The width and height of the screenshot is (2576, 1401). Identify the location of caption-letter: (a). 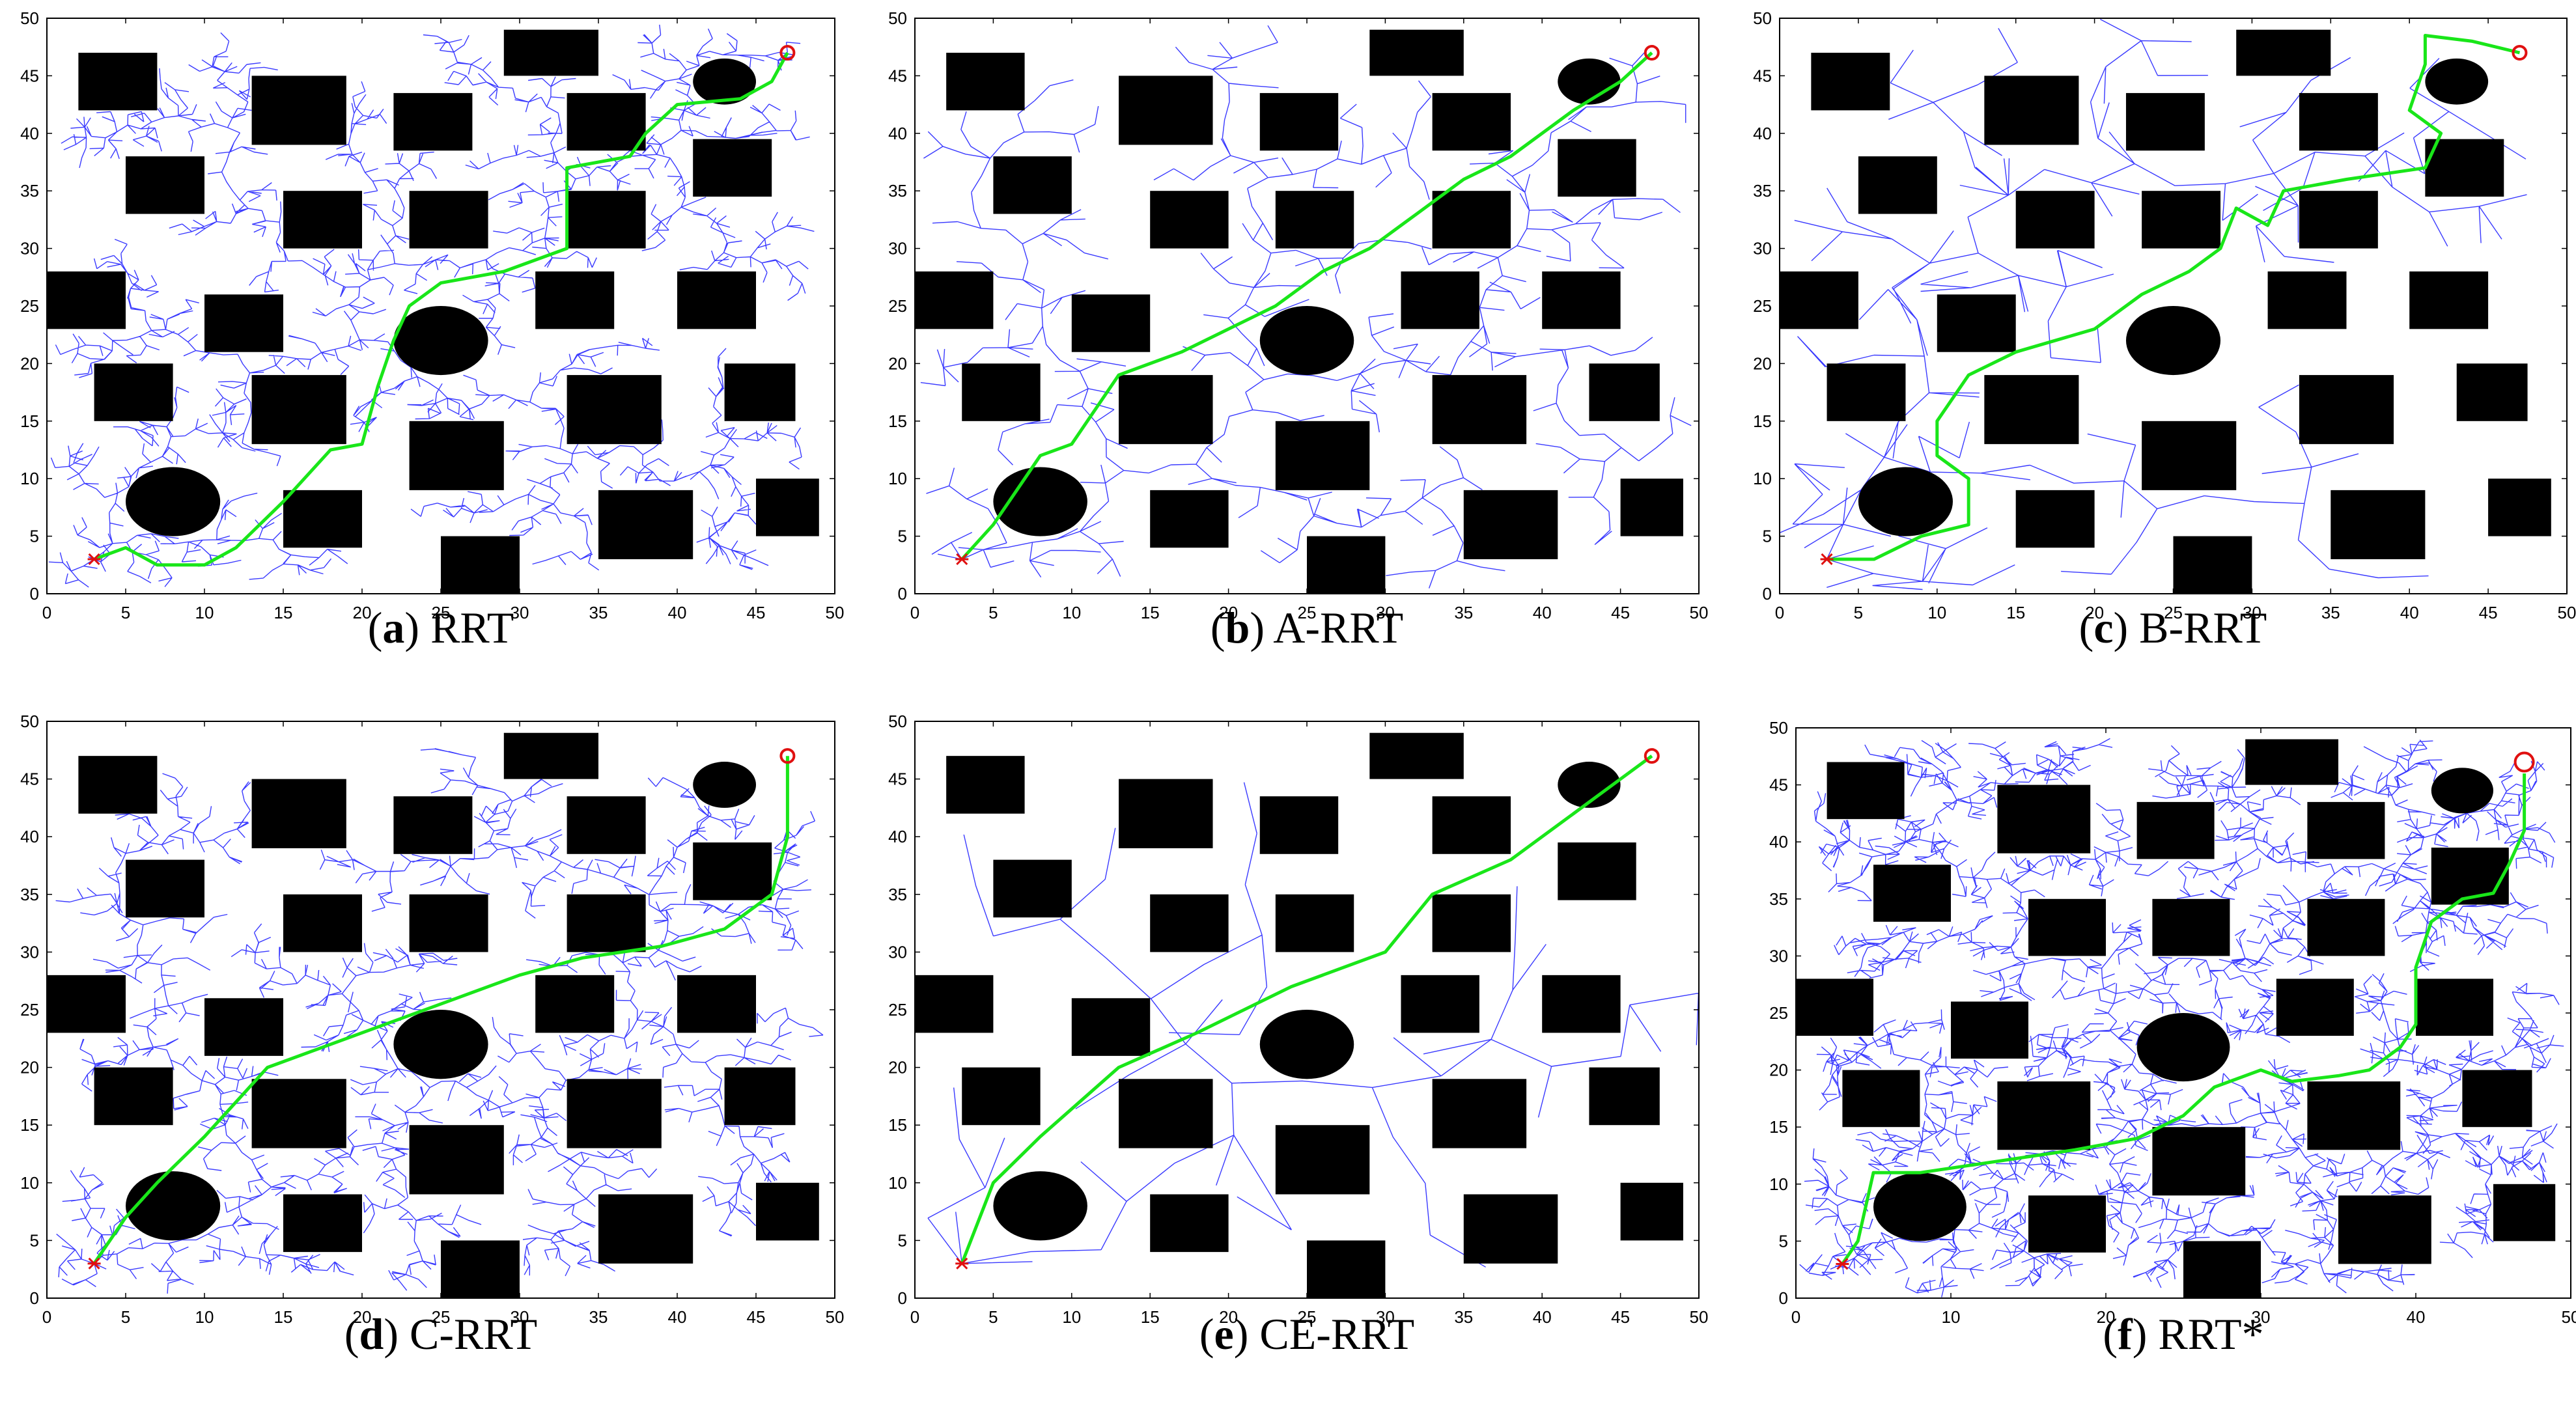
(399, 627).